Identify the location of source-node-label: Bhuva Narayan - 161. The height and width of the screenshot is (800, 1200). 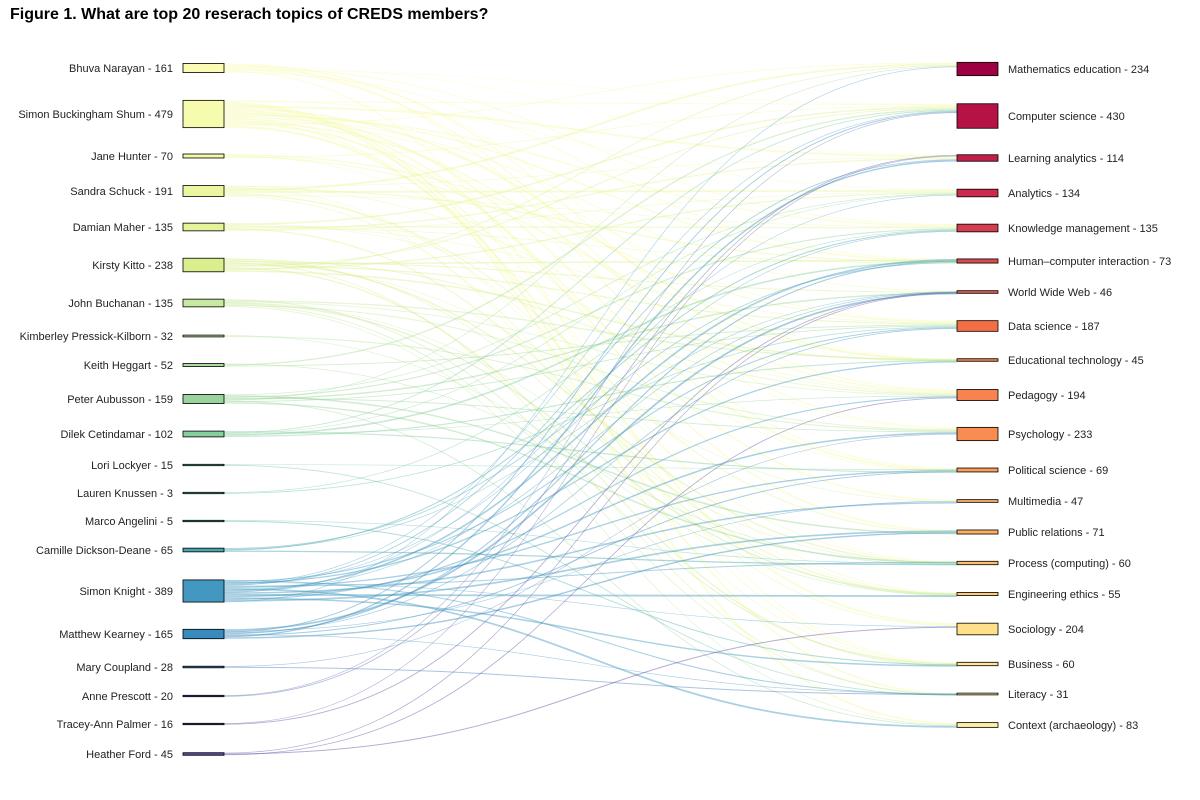
(121, 69).